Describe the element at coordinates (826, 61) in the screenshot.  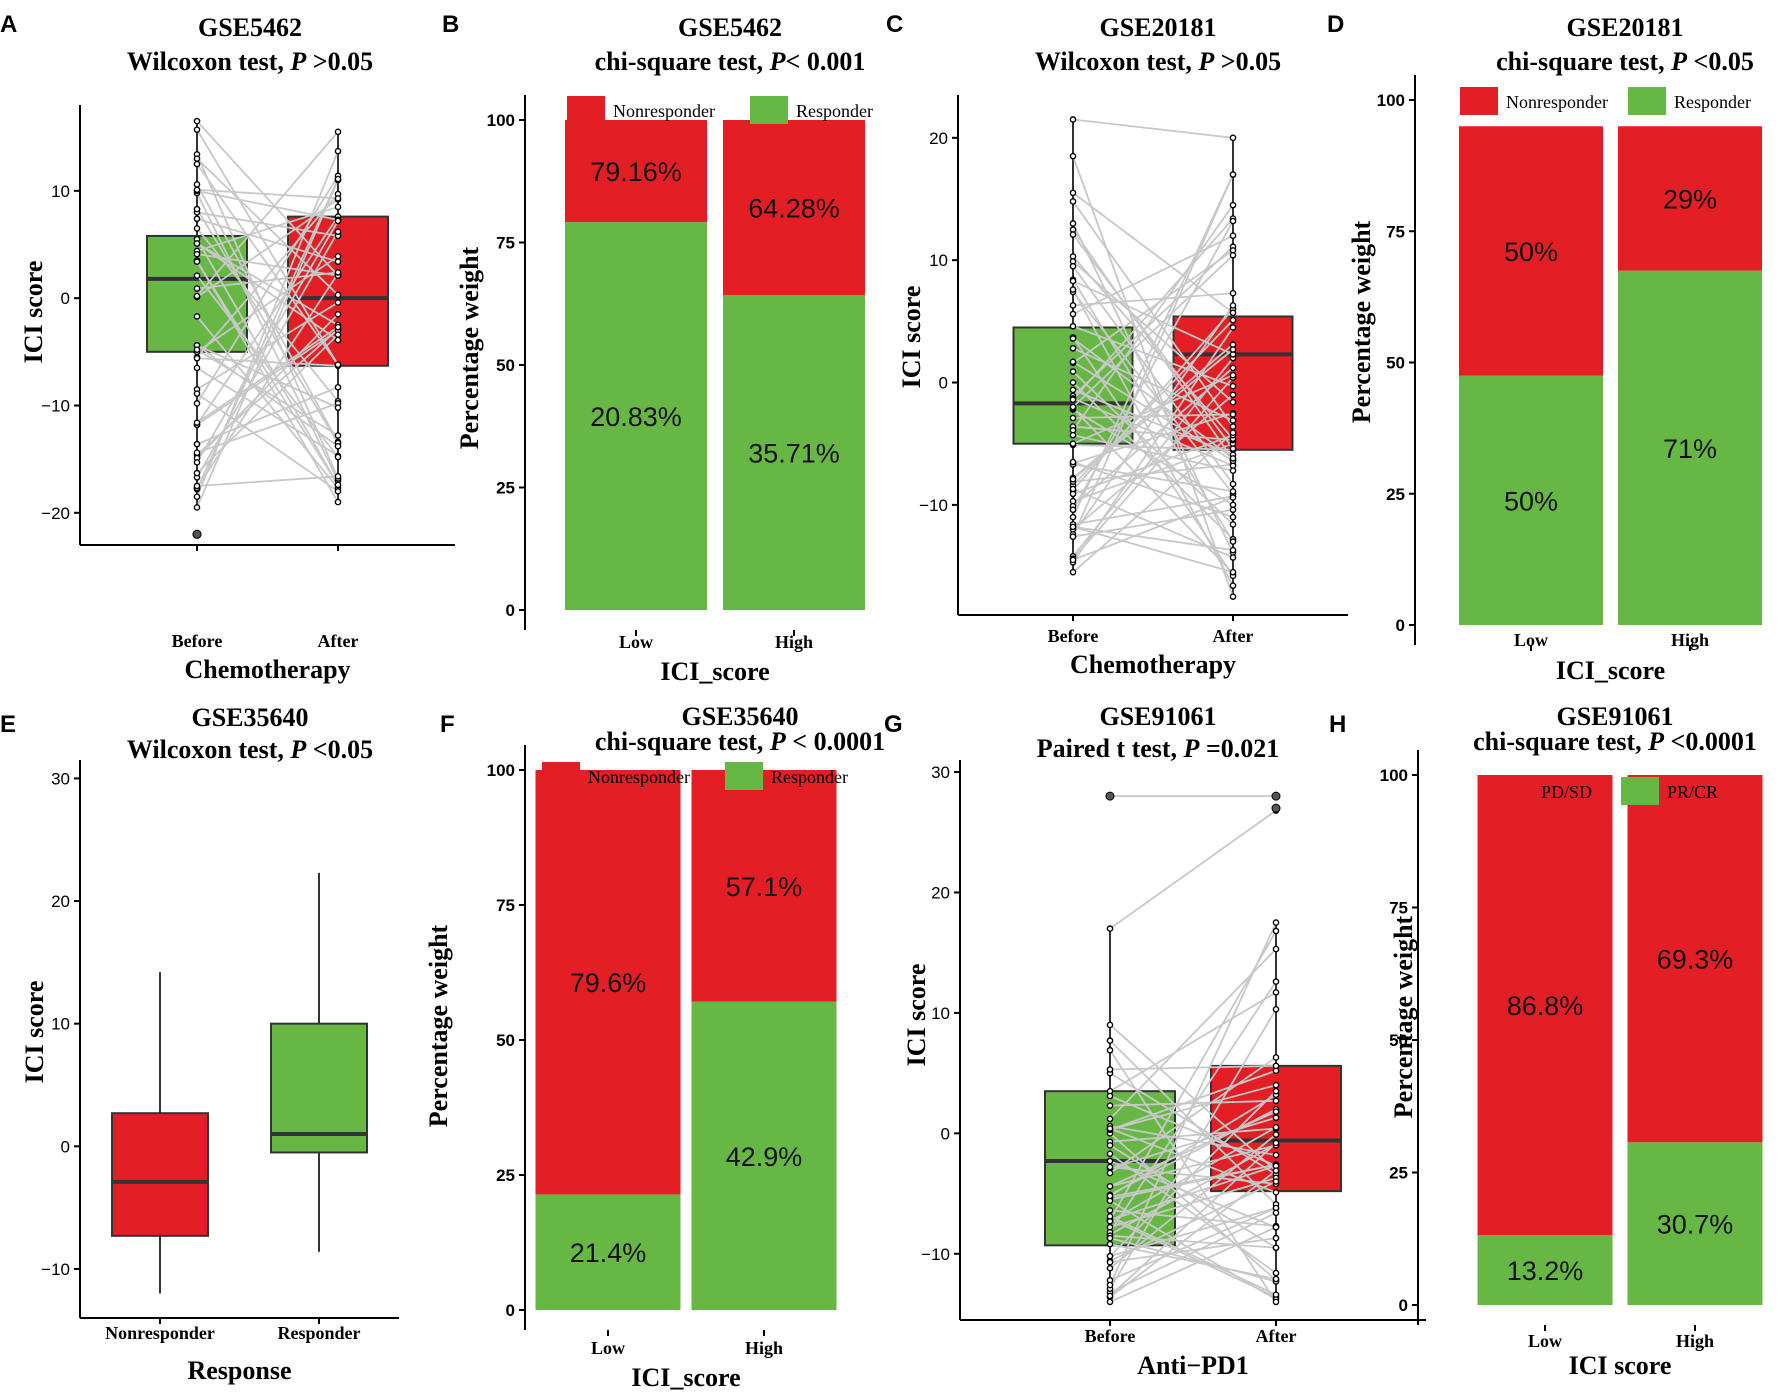
I see `subtitle-value: < 0.001` at that location.